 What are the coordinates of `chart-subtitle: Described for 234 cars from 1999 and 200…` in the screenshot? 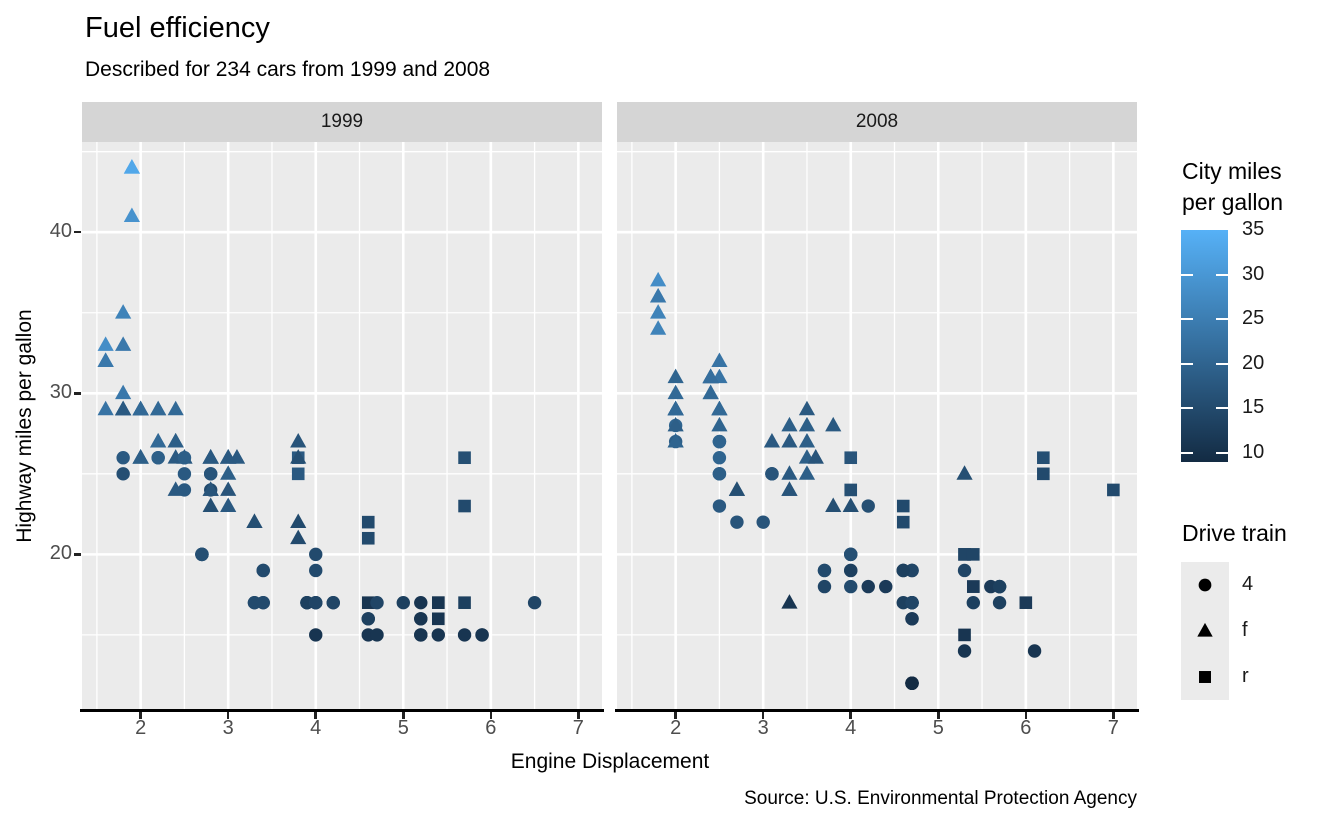 It's located at (288, 69).